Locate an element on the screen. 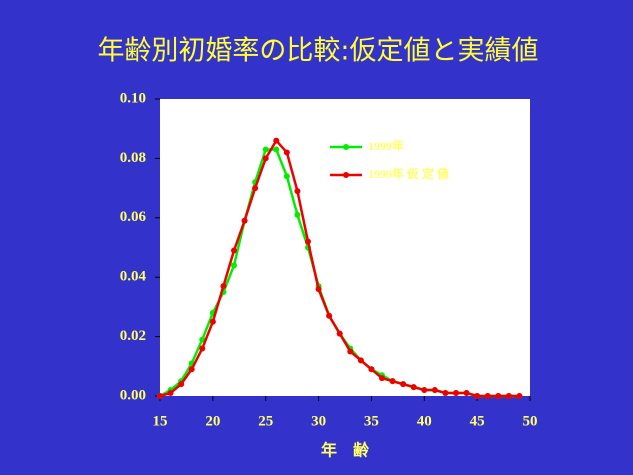  x-tick-label: 50 is located at coordinates (530, 421).